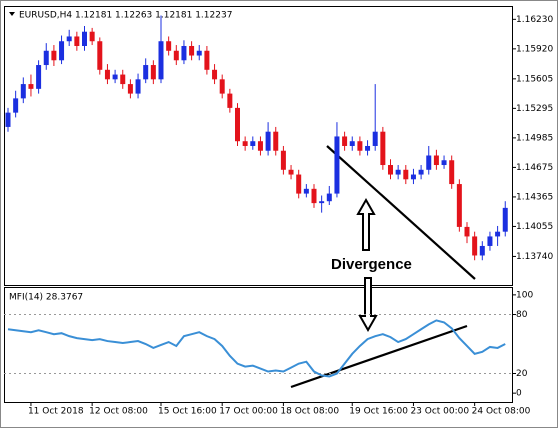 Image resolution: width=558 pixels, height=428 pixels. What do you see at coordinates (56, 412) in the screenshot?
I see `x-tick-label: 11 Oct 2018` at bounding box center [56, 412].